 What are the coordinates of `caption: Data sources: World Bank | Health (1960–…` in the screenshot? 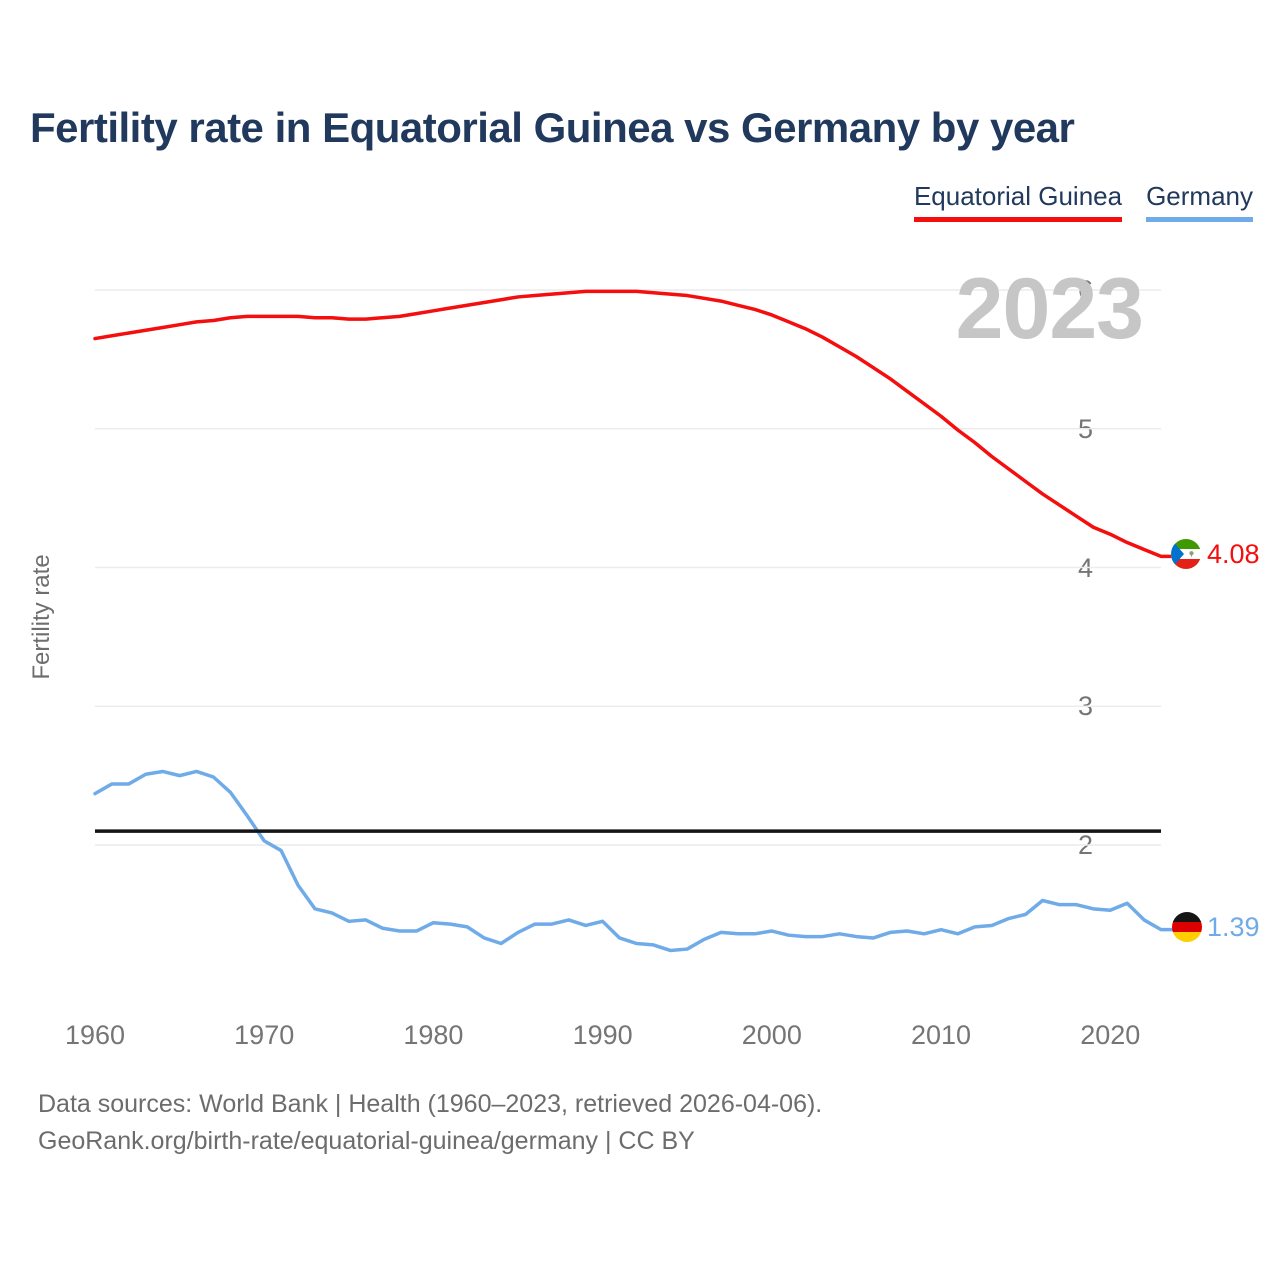 It's located at (430, 1123).